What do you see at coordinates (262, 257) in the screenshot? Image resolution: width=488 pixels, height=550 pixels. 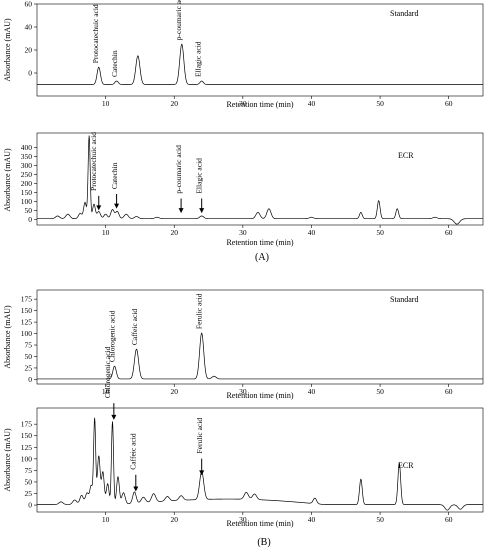 I see `caption-a: (A)` at bounding box center [262, 257].